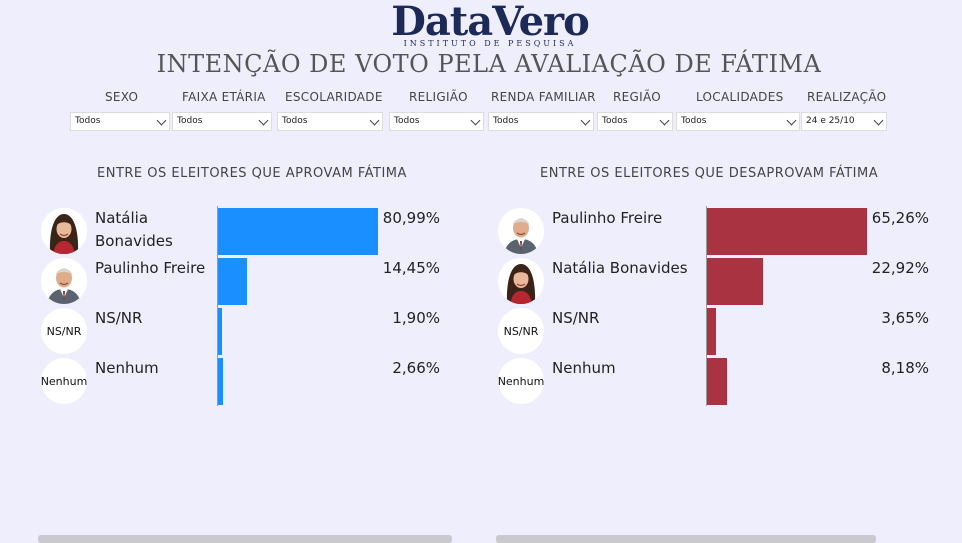 The image size is (962, 543). What do you see at coordinates (635, 121) in the screenshot?
I see `filter-select-regiao: Todos` at bounding box center [635, 121].